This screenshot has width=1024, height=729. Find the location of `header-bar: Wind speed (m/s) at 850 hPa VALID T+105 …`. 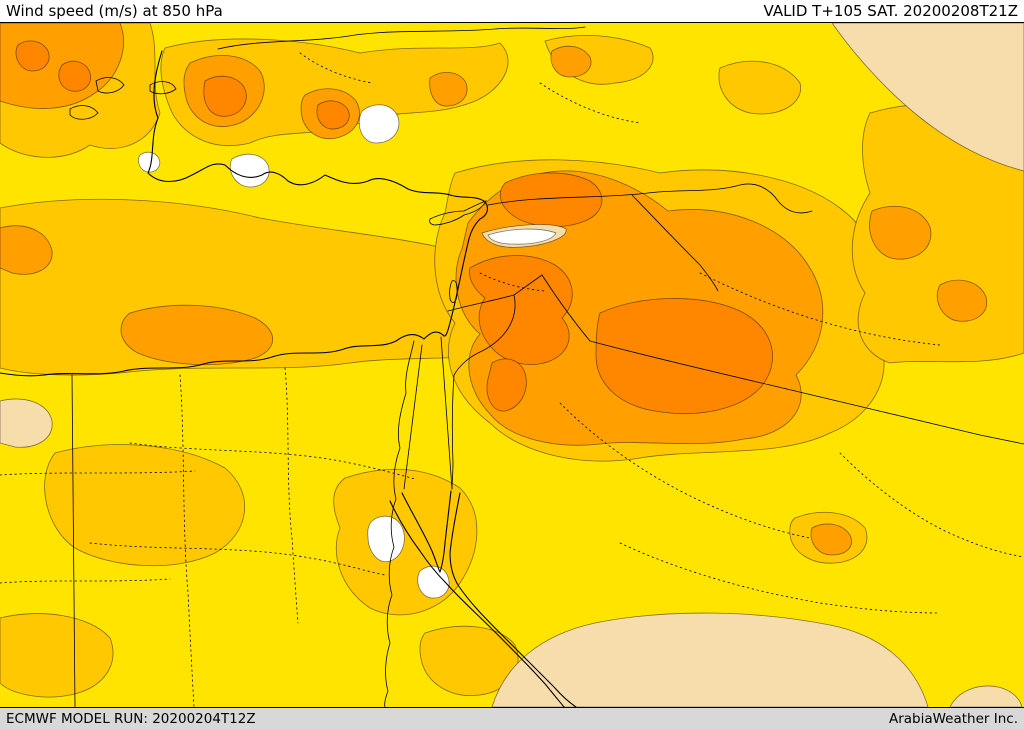

header-bar: Wind speed (m/s) at 850 hPa VALID T+105 … is located at coordinates (512, 11).